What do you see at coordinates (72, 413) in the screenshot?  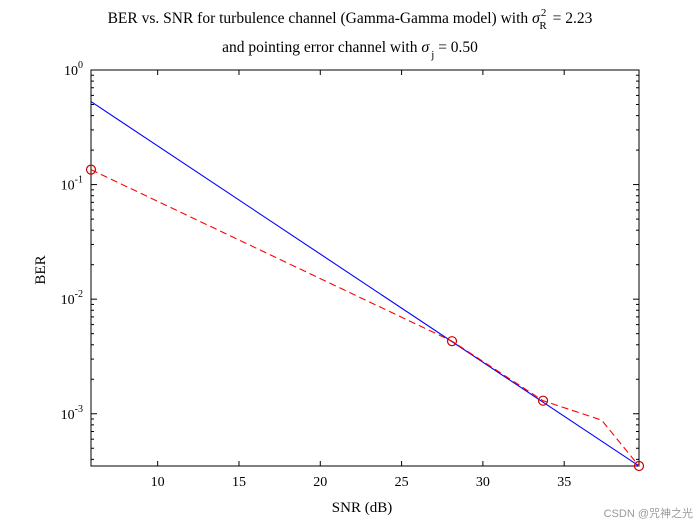 I see `y-tick-label: 10⁻³` at bounding box center [72, 413].